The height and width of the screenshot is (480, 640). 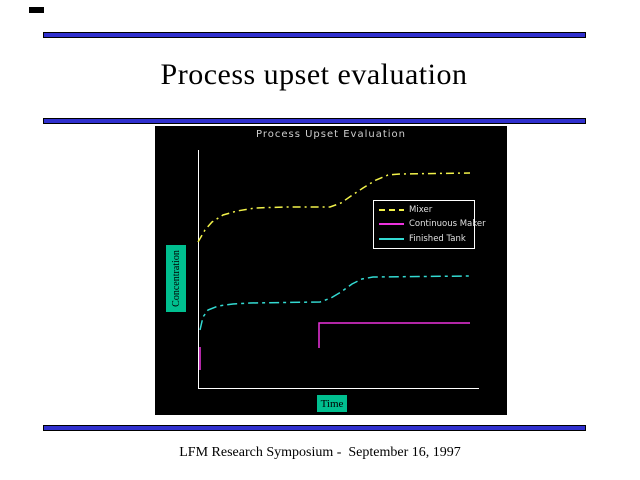 I want to click on continuous-maker-line-sample, so click(x=391, y=224).